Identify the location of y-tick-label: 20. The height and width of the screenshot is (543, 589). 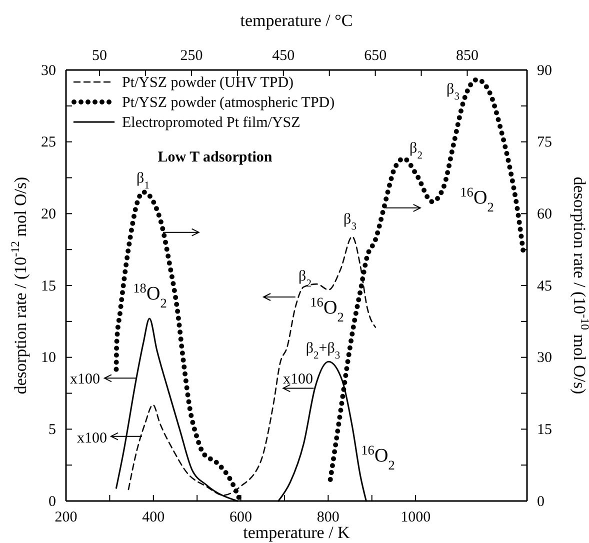
(48, 214).